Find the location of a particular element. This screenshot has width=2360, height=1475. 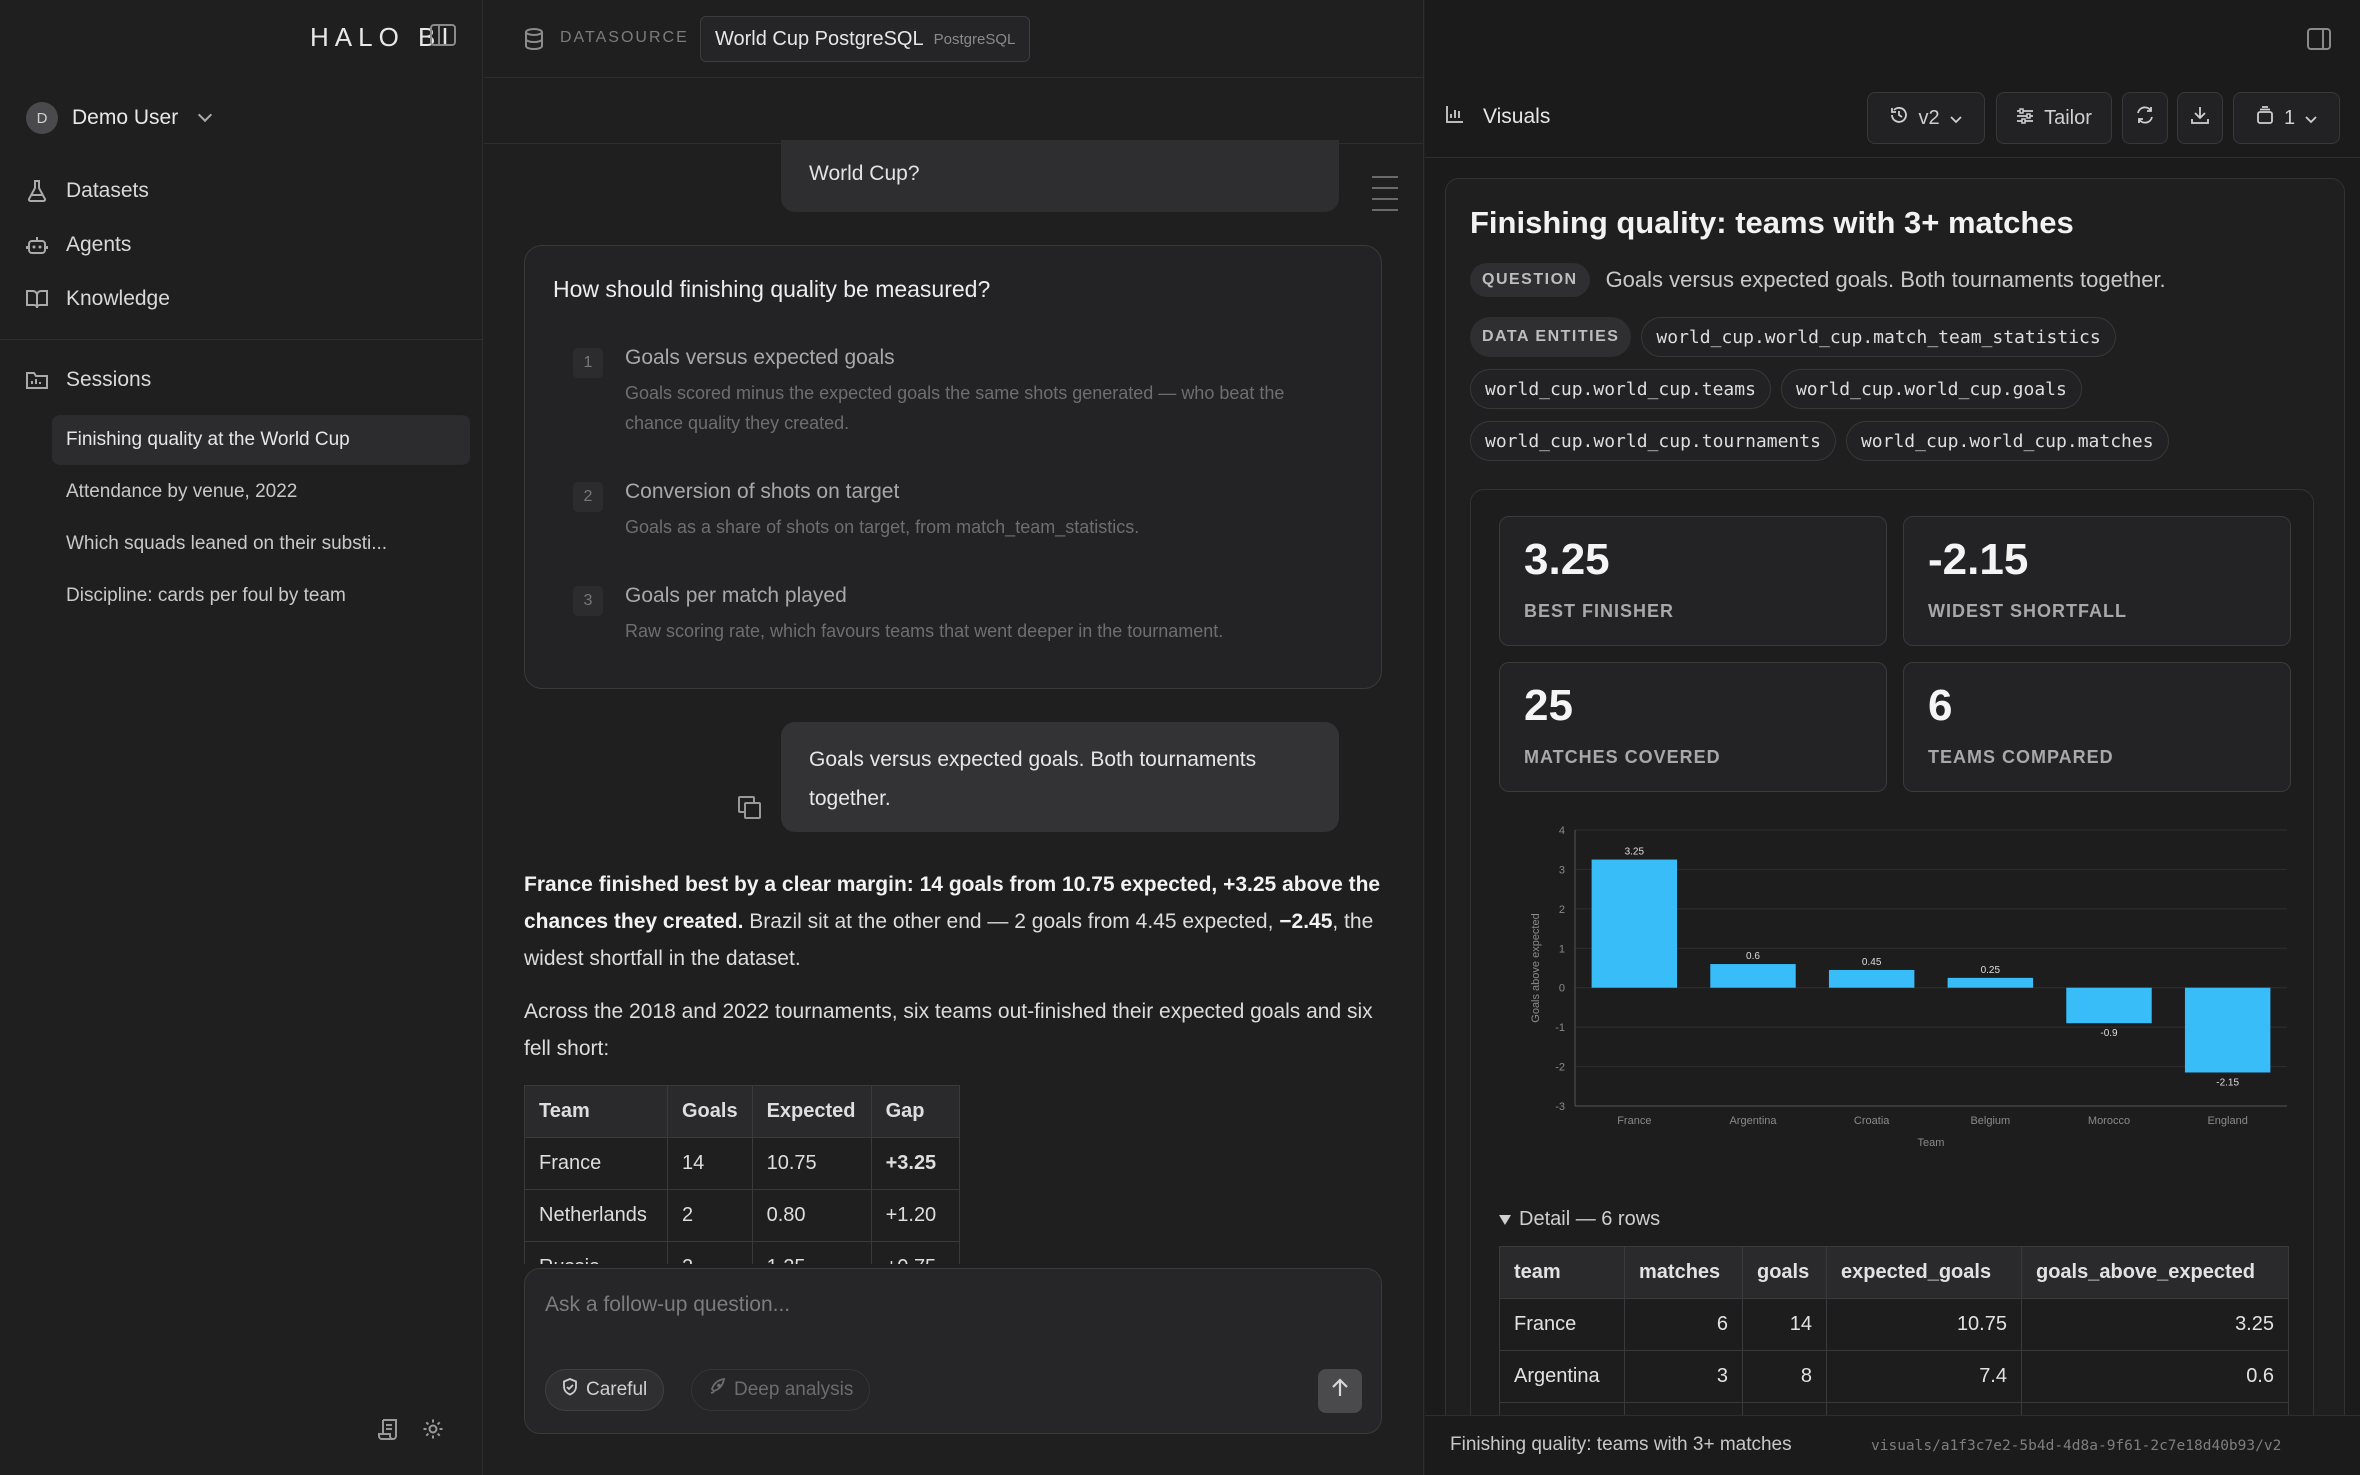

download-icon is located at coordinates (2200, 118).